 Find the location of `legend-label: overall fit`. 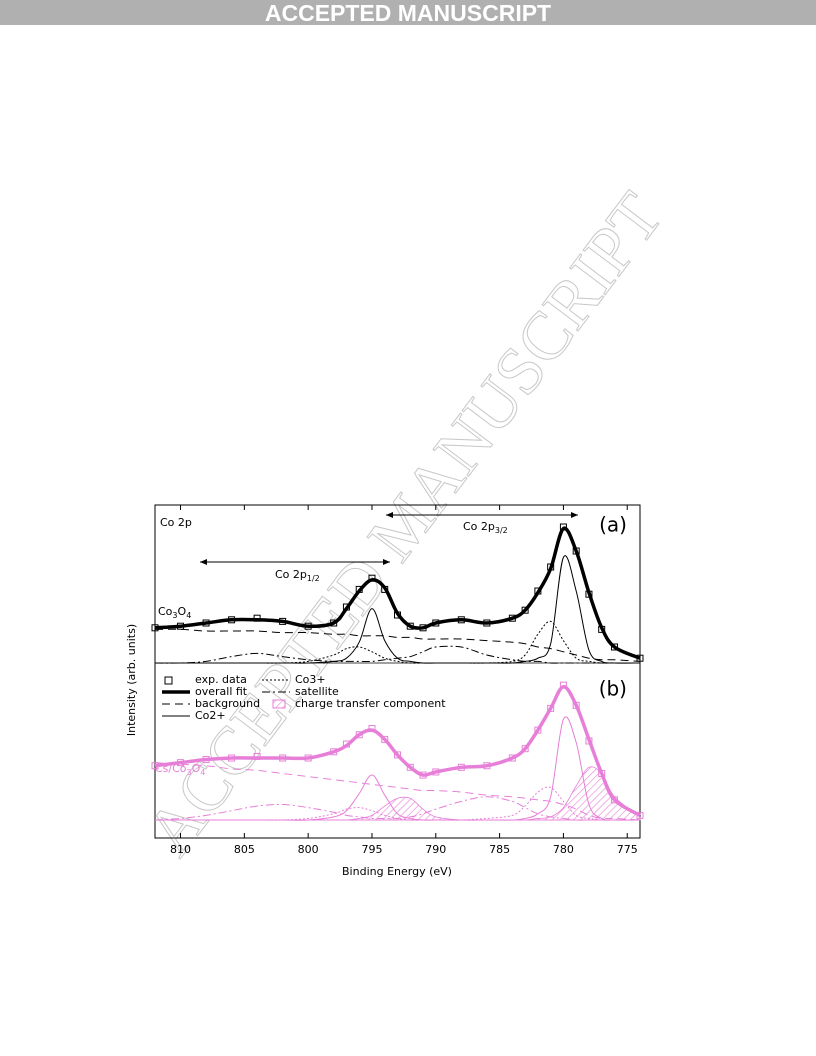

legend-label: overall fit is located at coordinates (221, 691).